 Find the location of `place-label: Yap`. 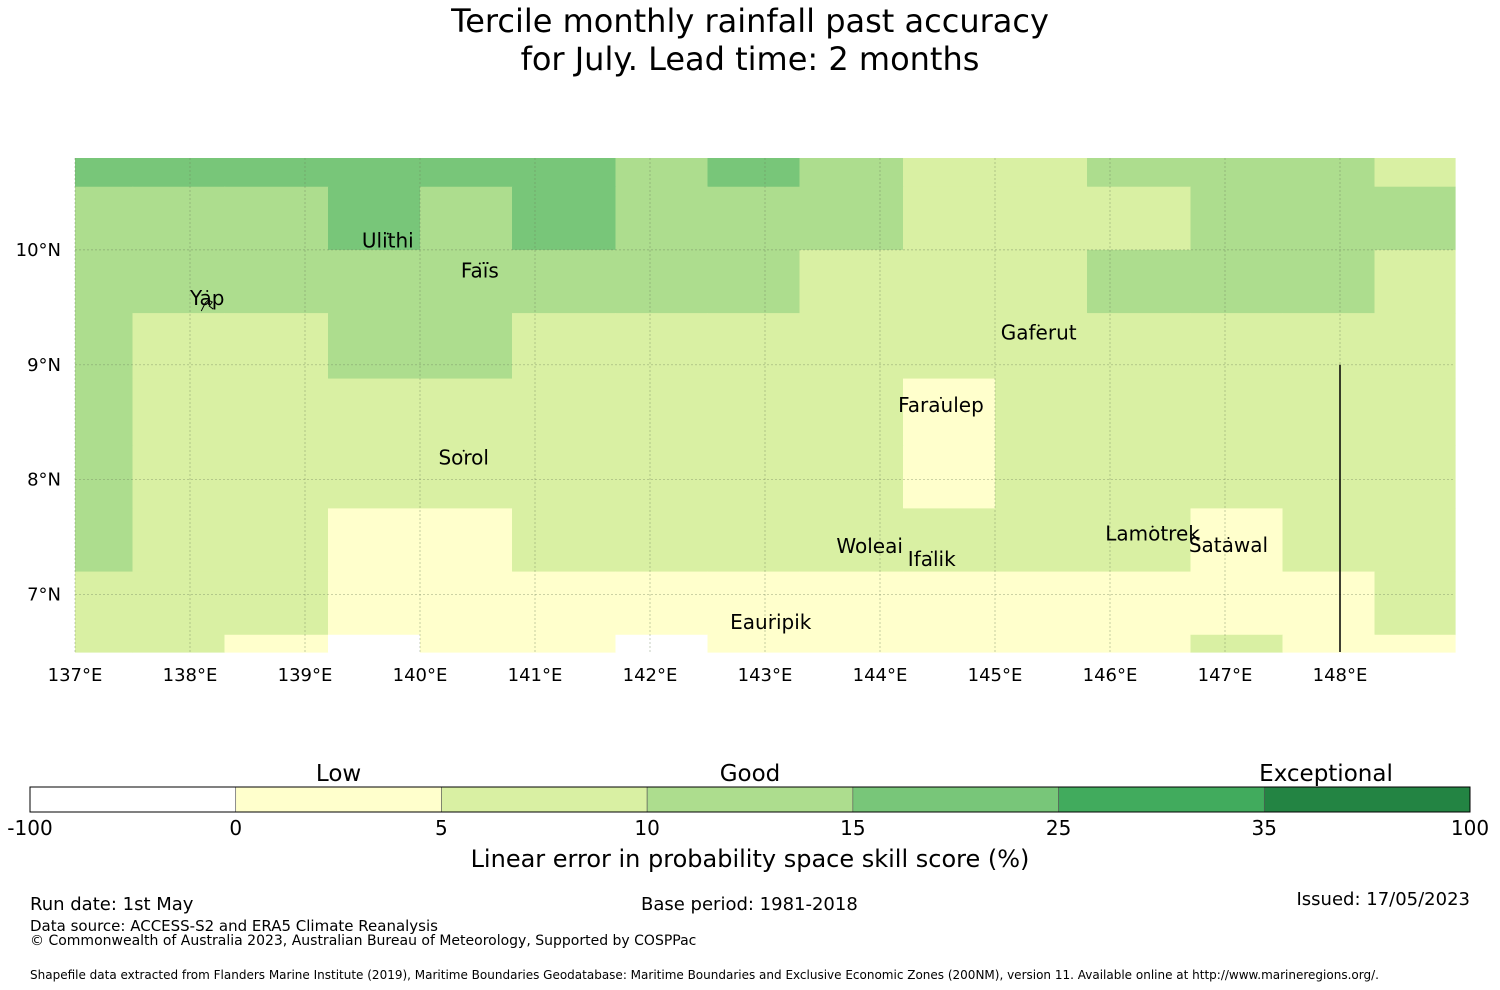

place-label: Yap is located at coordinates (206, 298).